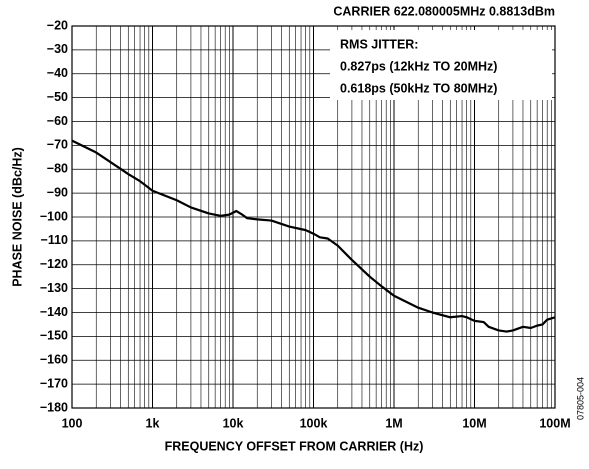  Describe the element at coordinates (580, 398) in the screenshot. I see `side-label: 07805-004` at that location.